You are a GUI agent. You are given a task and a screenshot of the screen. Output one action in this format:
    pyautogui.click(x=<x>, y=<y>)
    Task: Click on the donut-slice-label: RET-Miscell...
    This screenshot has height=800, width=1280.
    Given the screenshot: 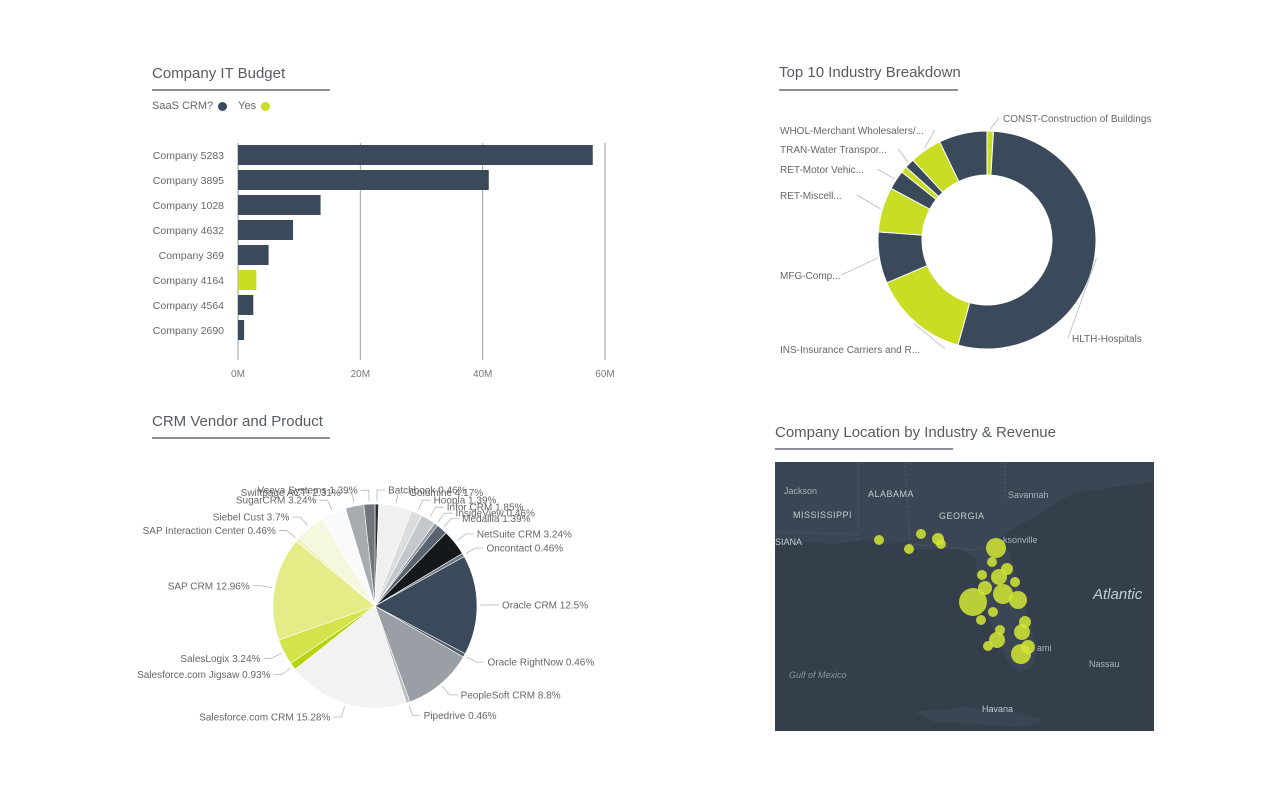 What is the action you would take?
    pyautogui.click(x=811, y=196)
    